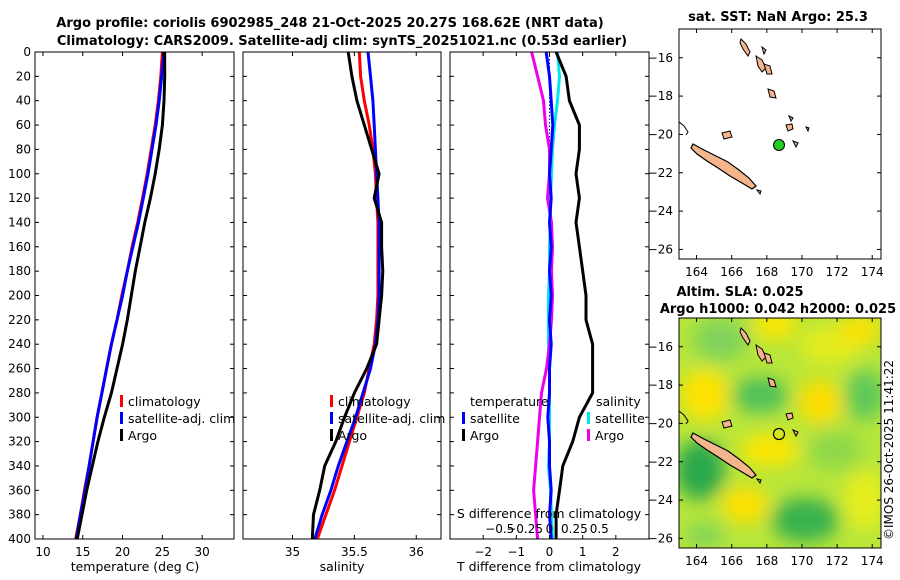 The image size is (900, 580). Describe the element at coordinates (660, 96) in the screenshot. I see `map-y-tick-label: −18` at that location.